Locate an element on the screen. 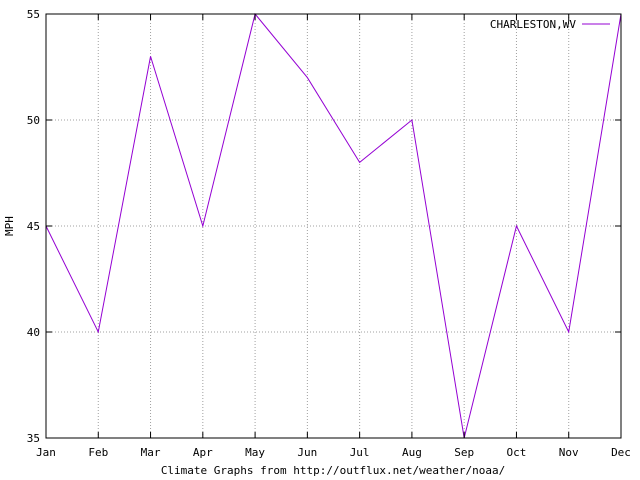 The height and width of the screenshot is (480, 640). x-tick-label: Nov is located at coordinates (569, 452).